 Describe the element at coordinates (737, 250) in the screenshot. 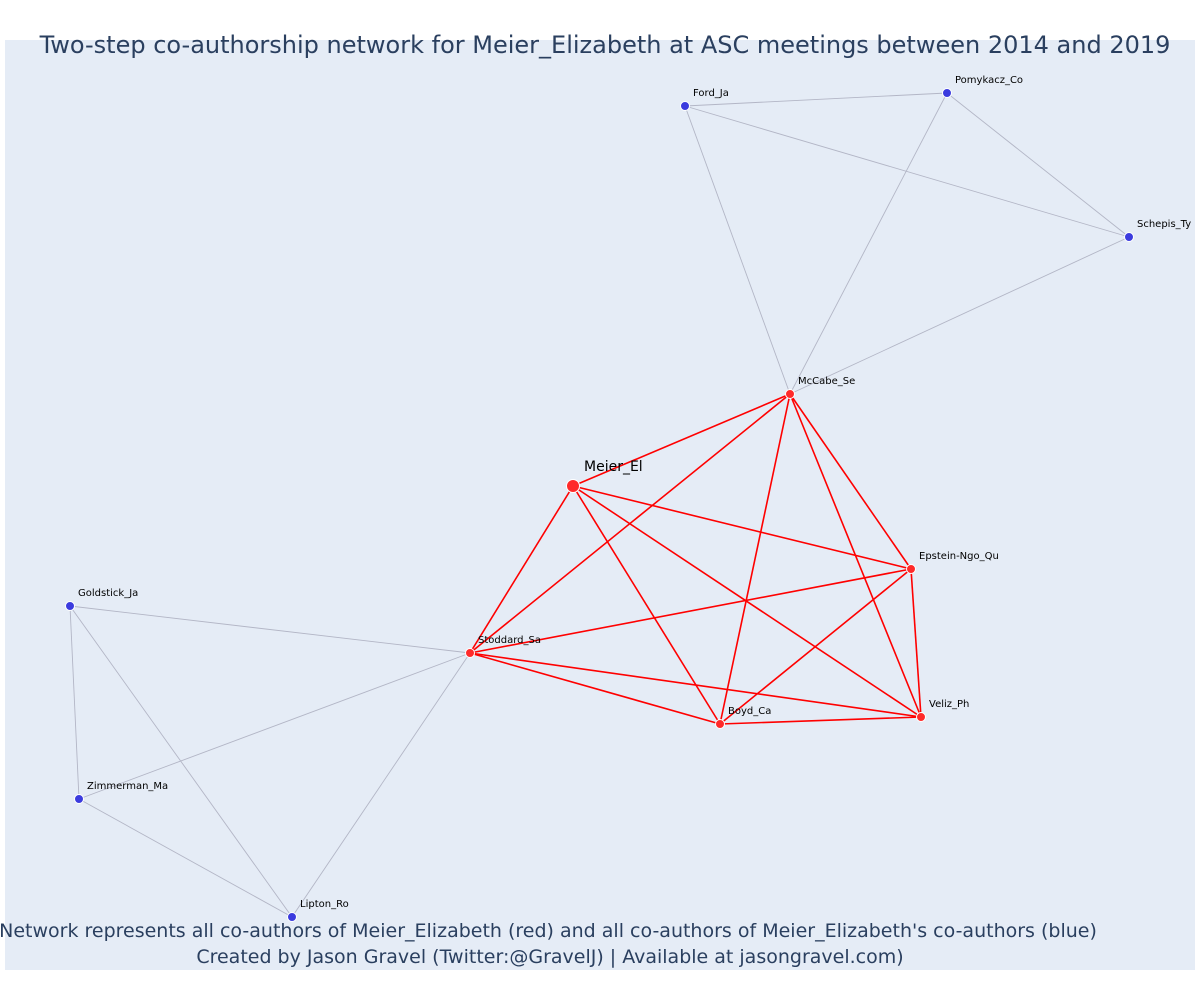

I see `edge-McCabe_Se-Ford_Ja` at that location.